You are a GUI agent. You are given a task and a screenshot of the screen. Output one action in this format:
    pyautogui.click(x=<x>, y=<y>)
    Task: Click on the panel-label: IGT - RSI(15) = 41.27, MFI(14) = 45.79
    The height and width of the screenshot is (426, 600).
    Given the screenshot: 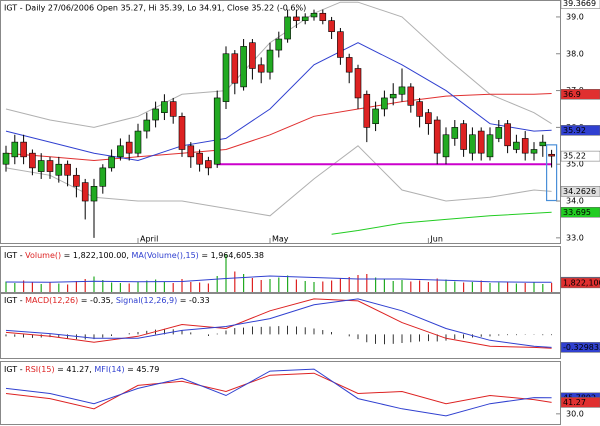 What is the action you would take?
    pyautogui.click(x=81, y=369)
    